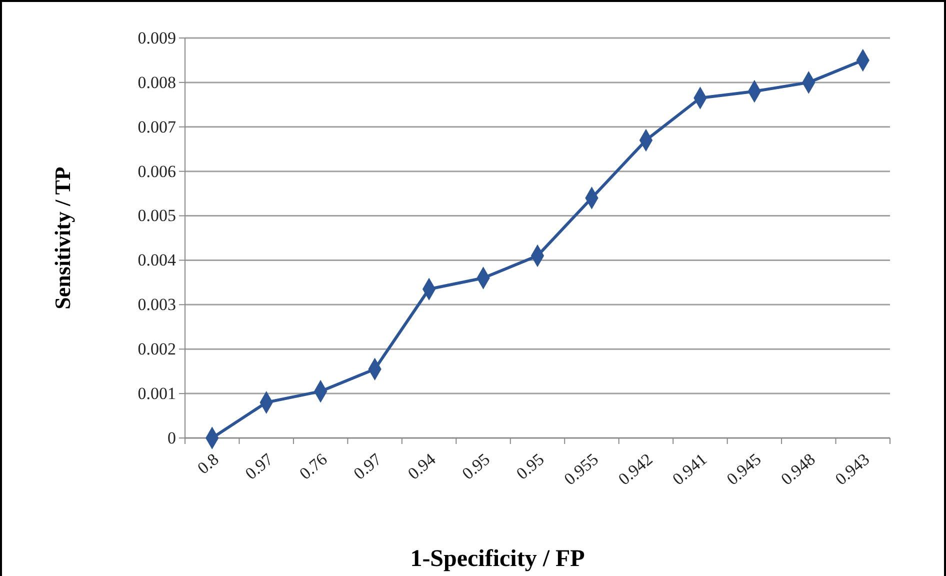 The height and width of the screenshot is (576, 946). Describe the element at coordinates (62, 238) in the screenshot. I see `y-axis-title: Sensitivity / TP` at that location.